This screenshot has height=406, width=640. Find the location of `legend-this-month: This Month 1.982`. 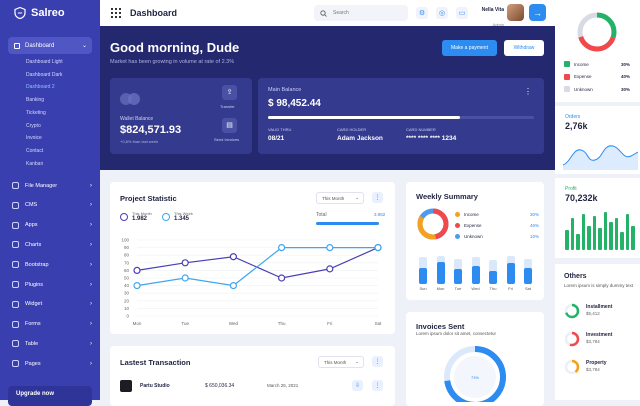

legend-this-month: This Month 1.982 is located at coordinates (136, 216).